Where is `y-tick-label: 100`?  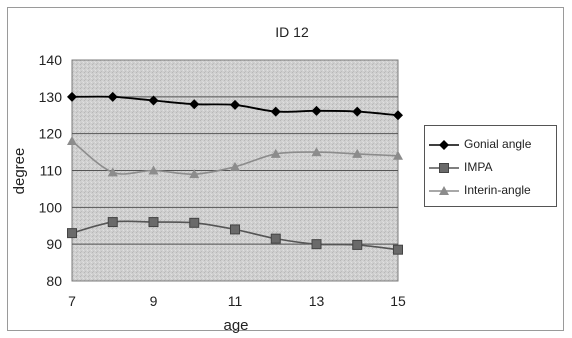
y-tick-label: 100 is located at coordinates (51, 207).